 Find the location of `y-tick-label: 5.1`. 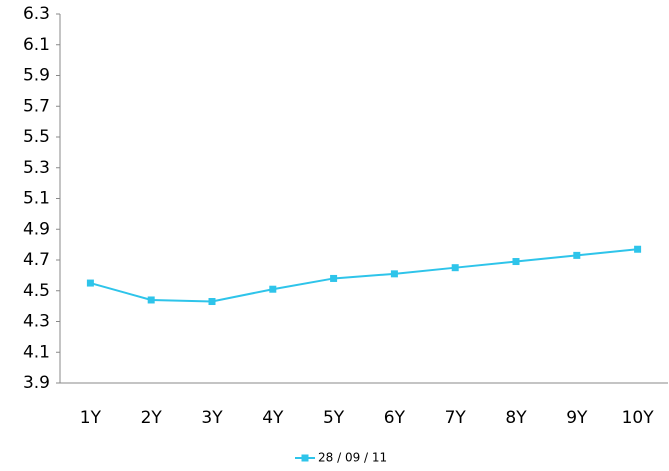

y-tick-label: 5.1 is located at coordinates (36, 199).